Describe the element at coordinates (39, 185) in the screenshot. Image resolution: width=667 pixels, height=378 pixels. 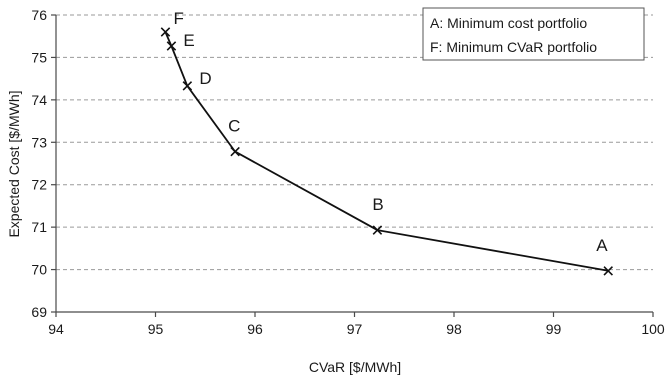
I see `y-tick-label: 72` at that location.